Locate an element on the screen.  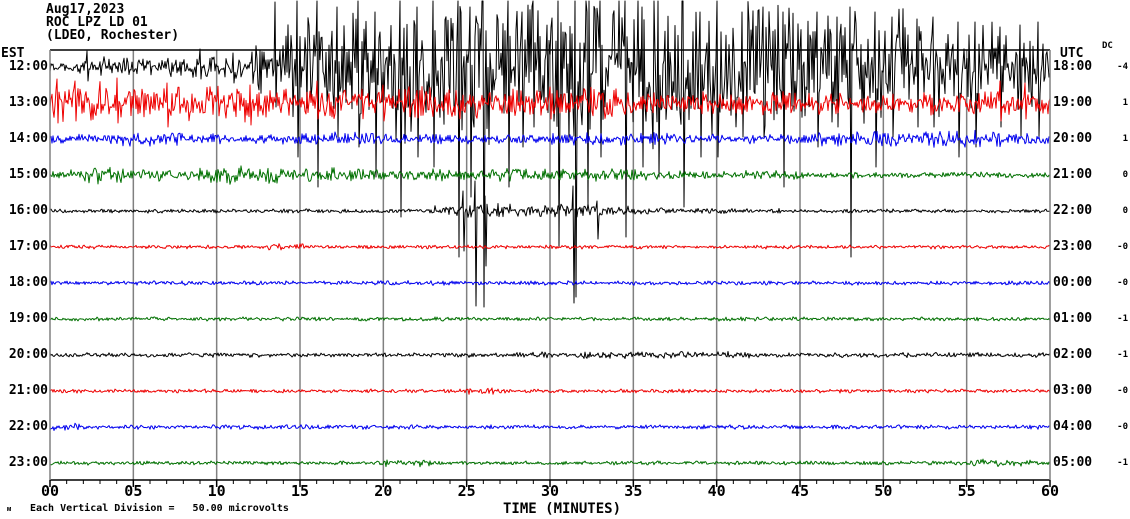
seismogram-trace-1900 is located at coordinates (550, 319).